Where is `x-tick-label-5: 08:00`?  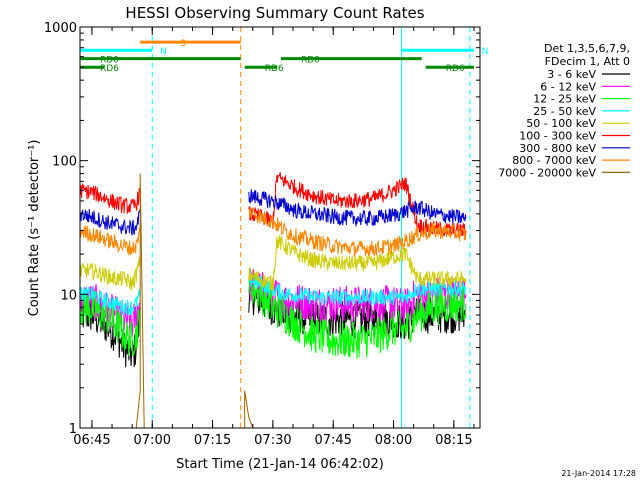
x-tick-label-5: 08:00 is located at coordinates (393, 440).